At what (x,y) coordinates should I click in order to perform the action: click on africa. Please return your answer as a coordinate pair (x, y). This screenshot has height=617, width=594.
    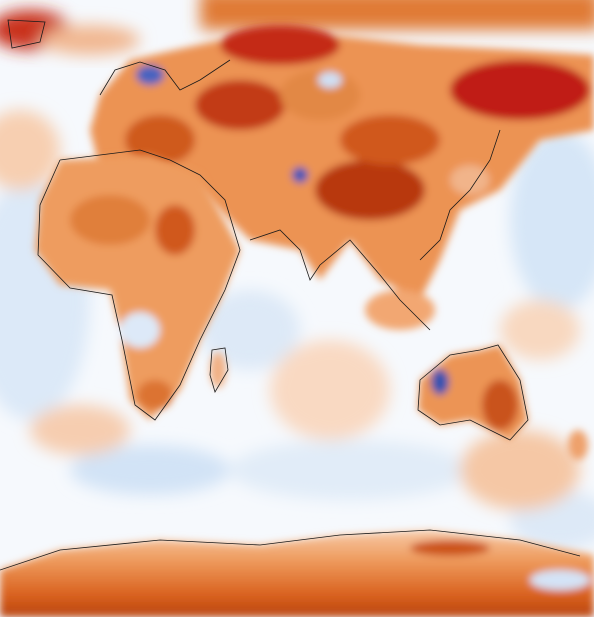
    Looking at the image, I should click on (137, 287).